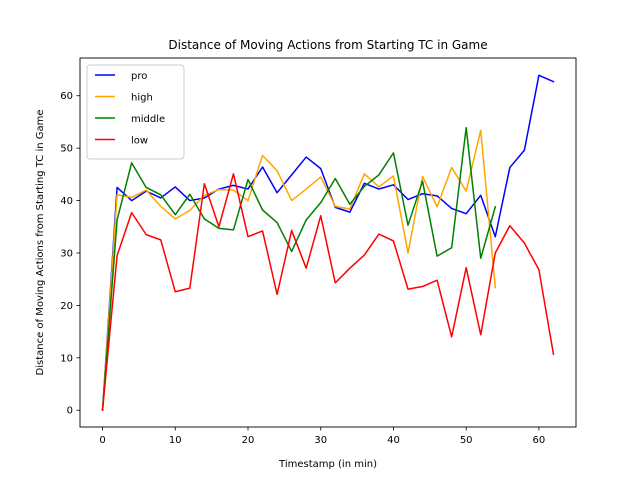 Image resolution: width=640 pixels, height=485 pixels. I want to click on y-tick-label: 20, so click(66, 306).